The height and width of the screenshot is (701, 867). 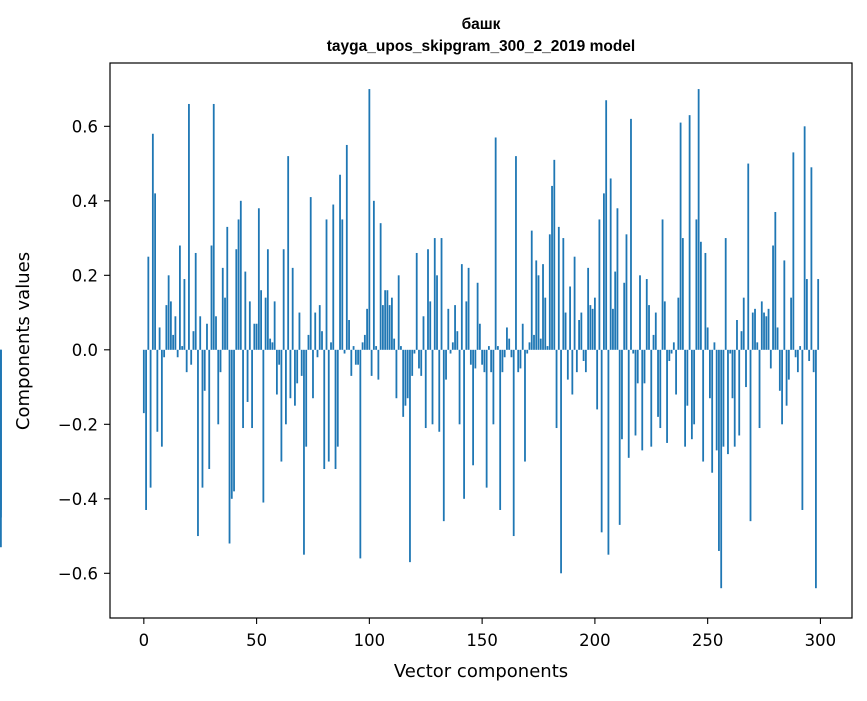 I want to click on y-tick-label: 0.0, so click(x=85, y=350).